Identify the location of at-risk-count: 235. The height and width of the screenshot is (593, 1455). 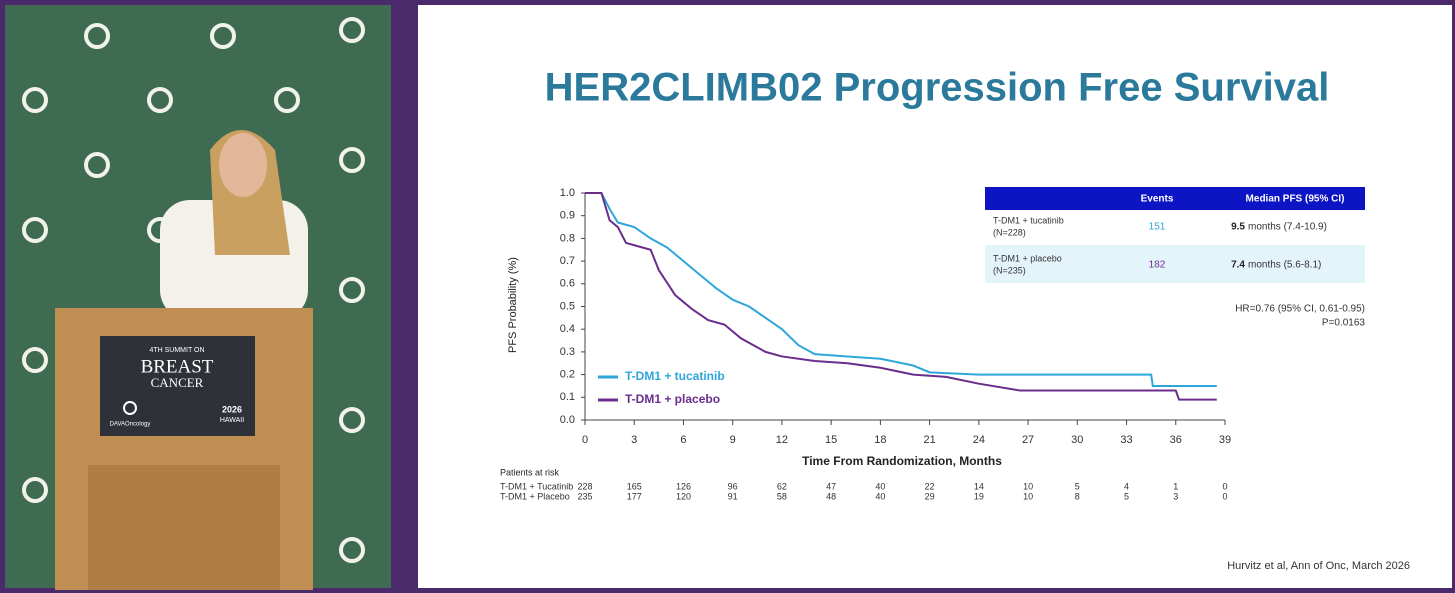
(584, 496).